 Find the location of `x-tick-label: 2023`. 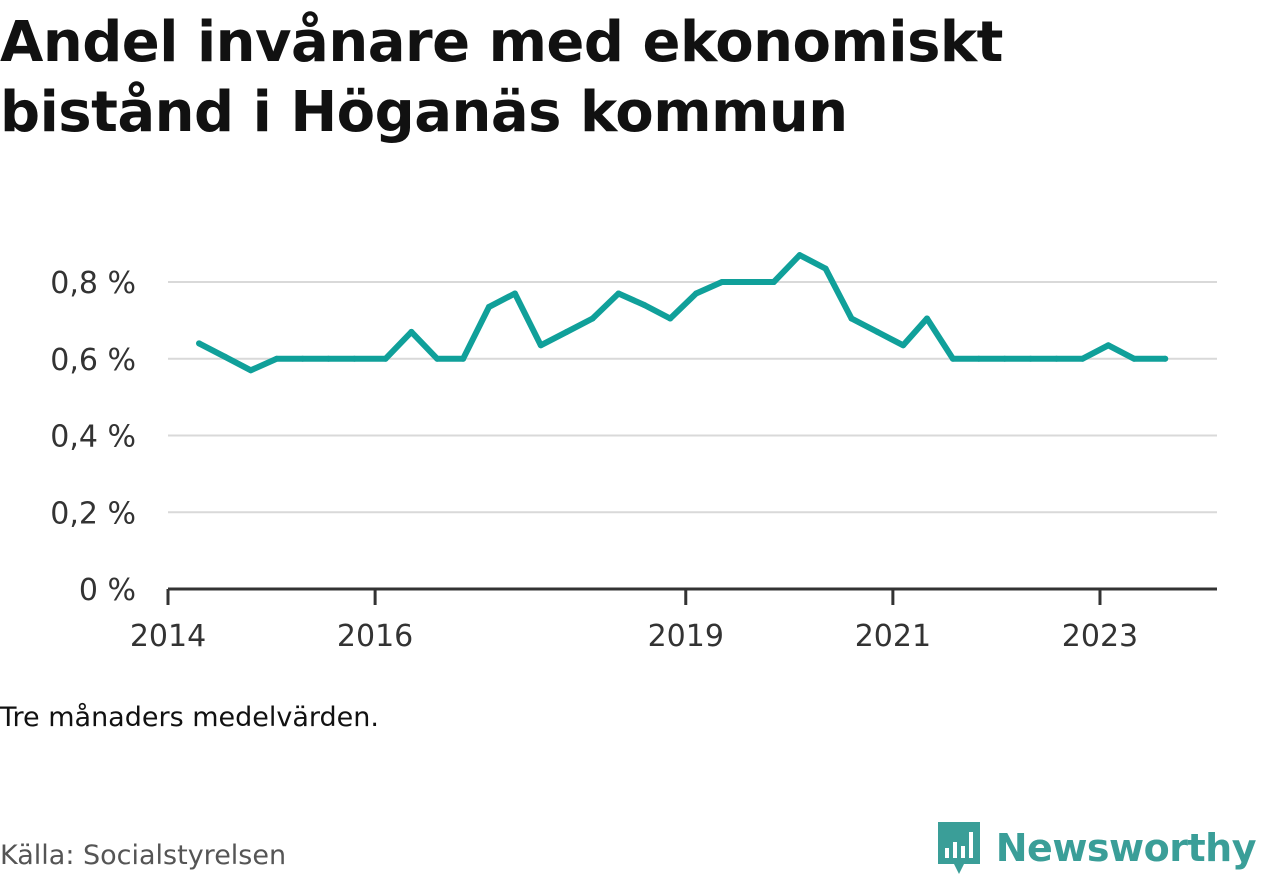

x-tick-label: 2023 is located at coordinates (1100, 636).